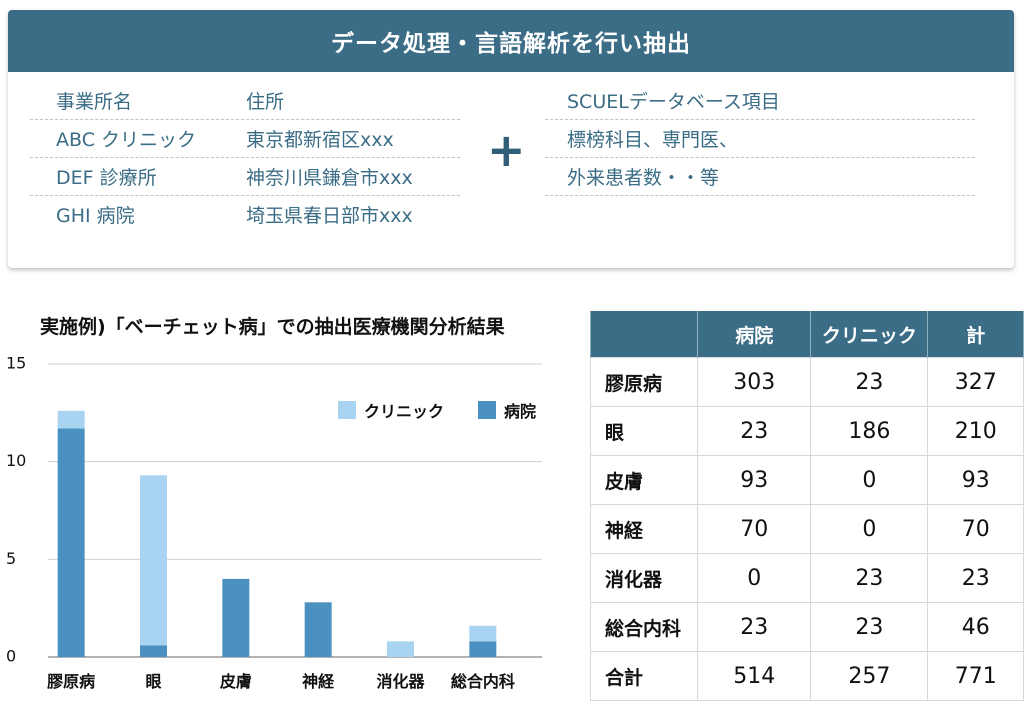 Image resolution: width=1024 pixels, height=715 pixels. I want to click on row-label: 総合内科, so click(644, 627).